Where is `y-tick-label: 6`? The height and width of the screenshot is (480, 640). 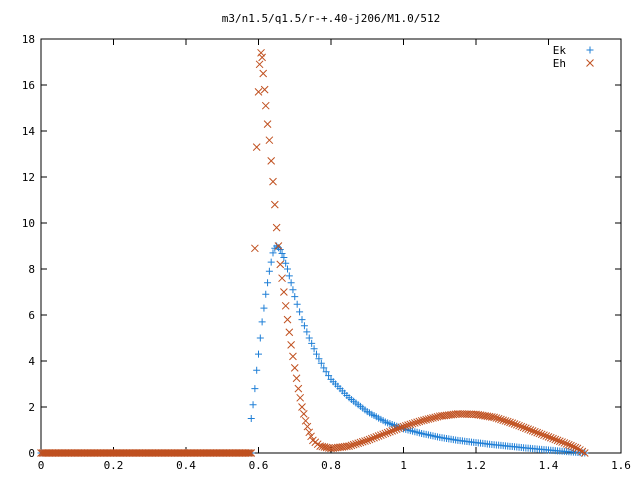
y-tick-label: 6 is located at coordinates (31, 315).